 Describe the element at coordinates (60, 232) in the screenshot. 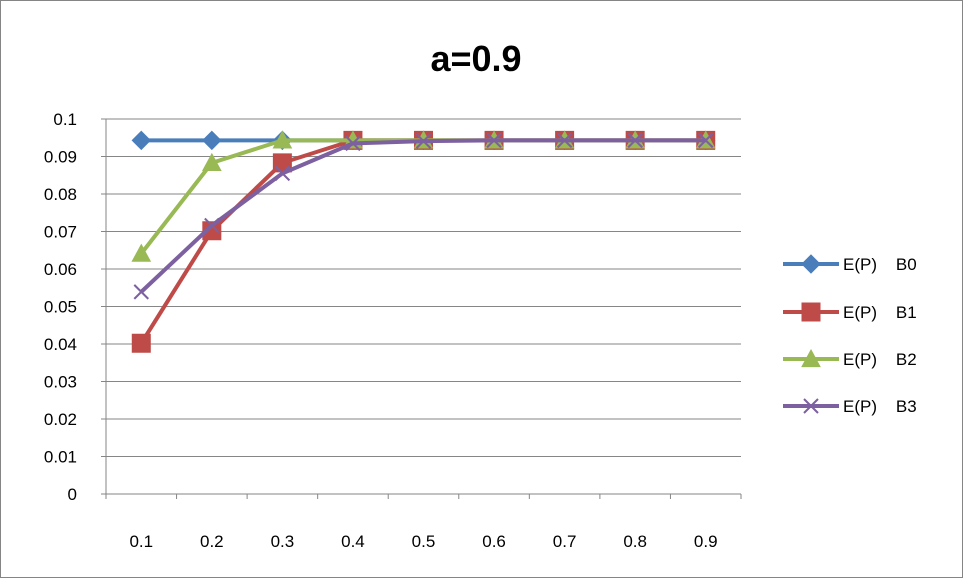

I see `y-tick-label: 0.07` at that location.